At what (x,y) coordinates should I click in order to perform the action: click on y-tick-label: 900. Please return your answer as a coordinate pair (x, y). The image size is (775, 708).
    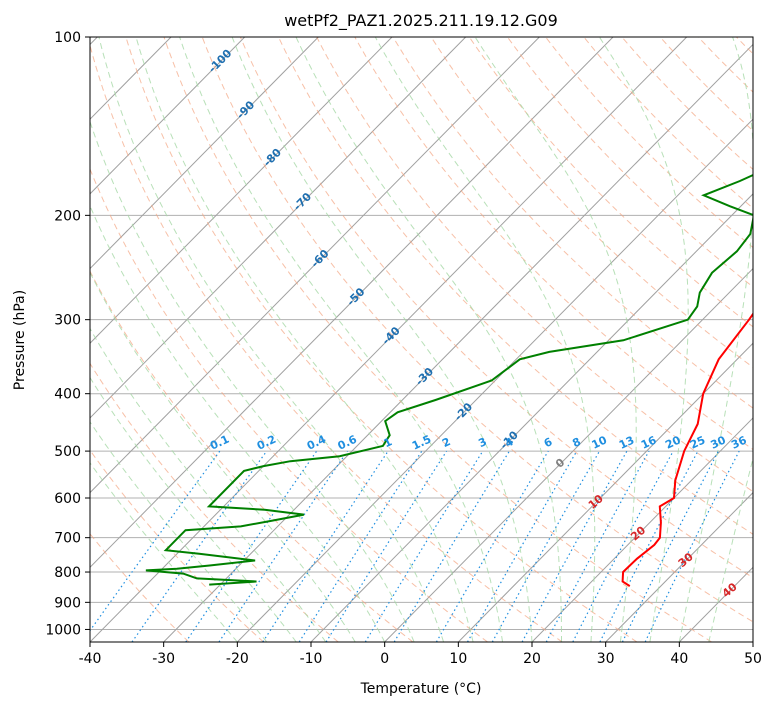
    Looking at the image, I should click on (67, 603).